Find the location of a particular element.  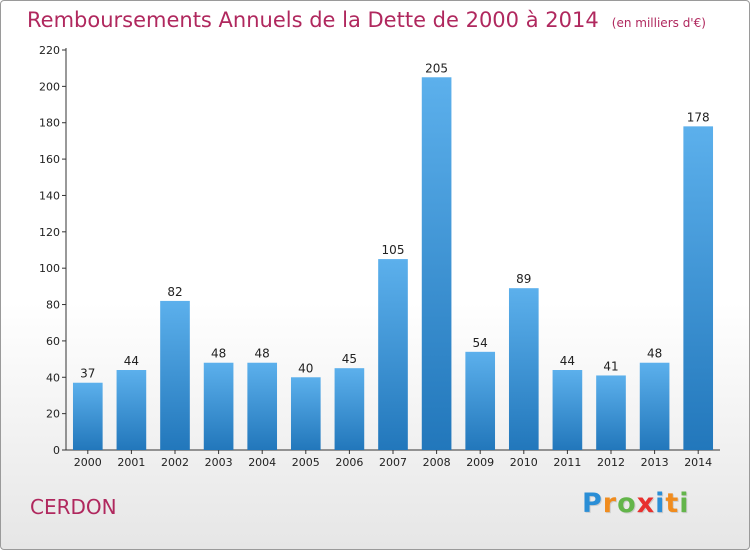

y-tick-label: 200 is located at coordinates (49, 86).